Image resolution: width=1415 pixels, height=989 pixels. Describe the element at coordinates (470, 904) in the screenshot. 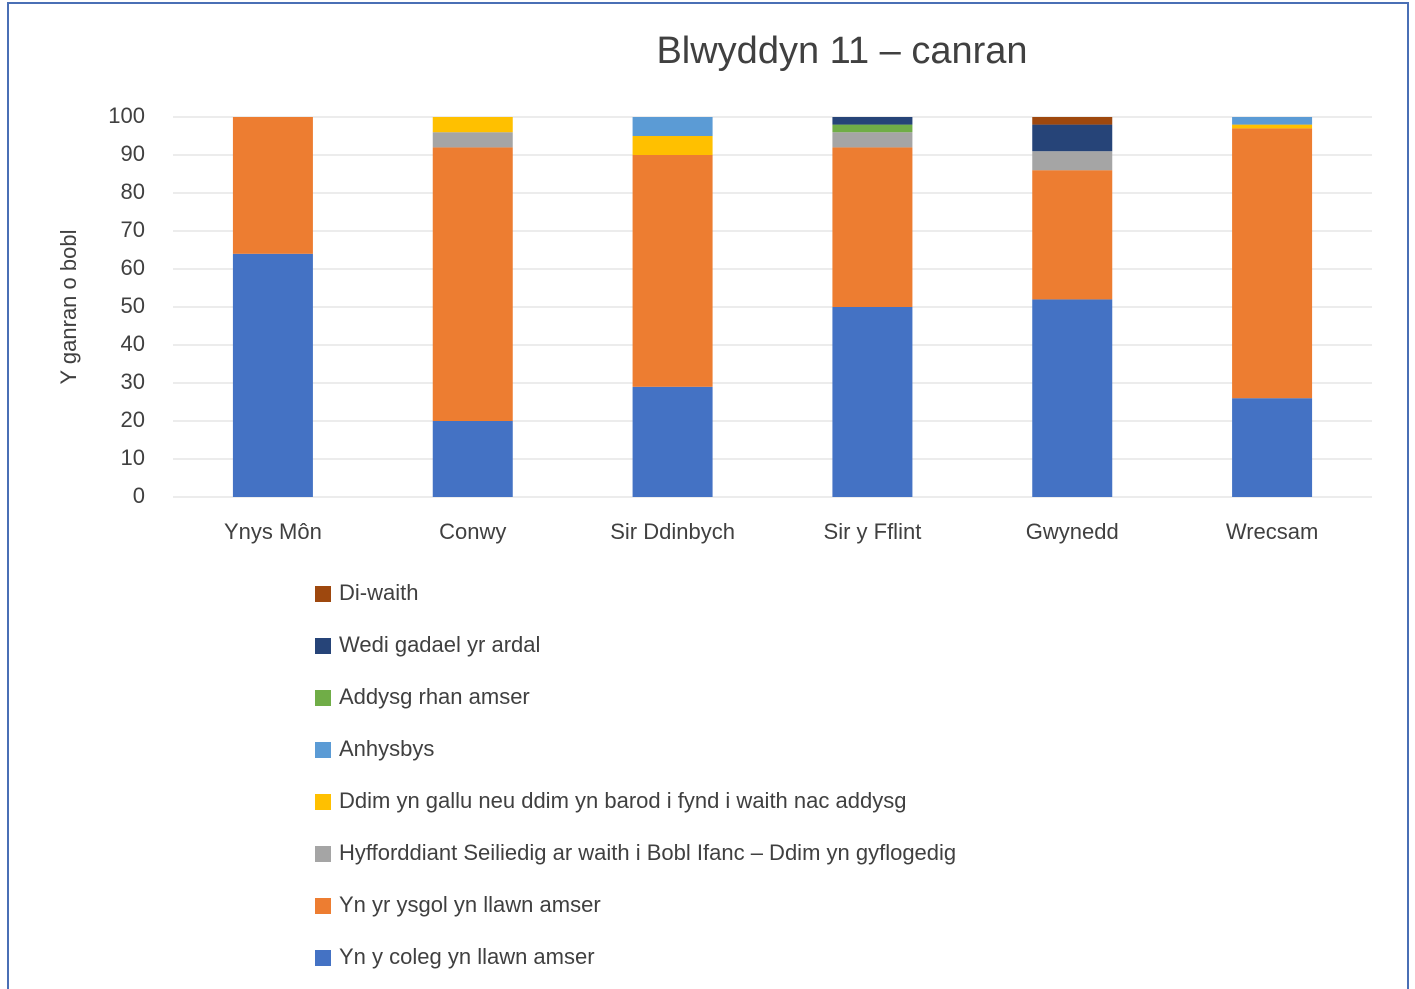

I see `legend-label: Yn yr ysgol yn llawn amser` at that location.